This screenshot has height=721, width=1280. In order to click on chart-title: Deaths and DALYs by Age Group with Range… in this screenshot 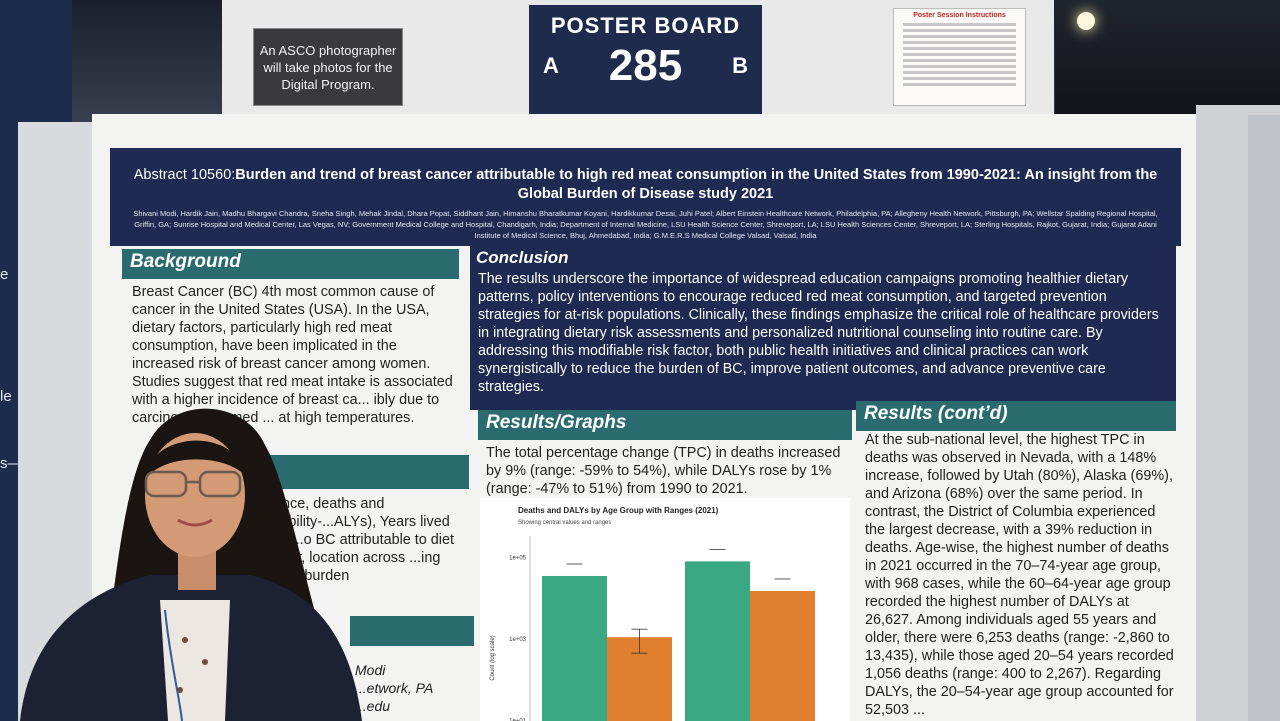, I will do `click(618, 510)`.